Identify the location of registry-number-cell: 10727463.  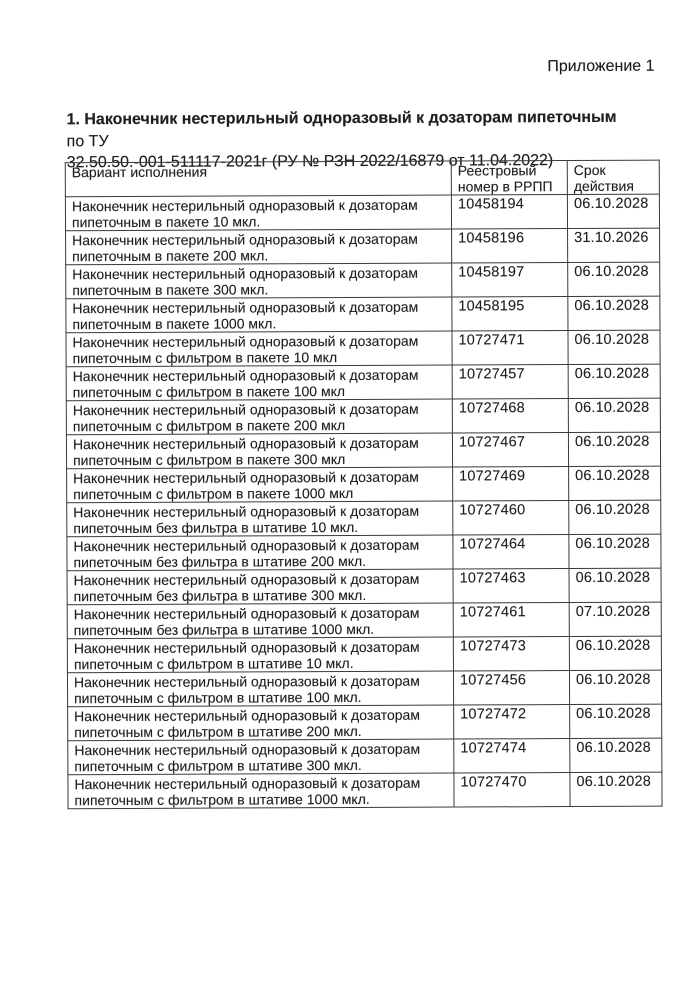
(511, 586).